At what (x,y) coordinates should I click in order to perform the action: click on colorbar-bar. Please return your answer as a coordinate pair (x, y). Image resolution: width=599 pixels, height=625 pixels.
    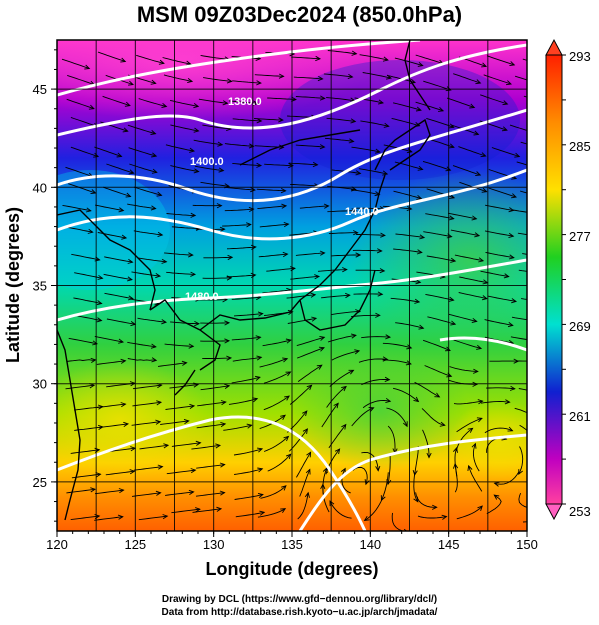
    Looking at the image, I should click on (554, 279).